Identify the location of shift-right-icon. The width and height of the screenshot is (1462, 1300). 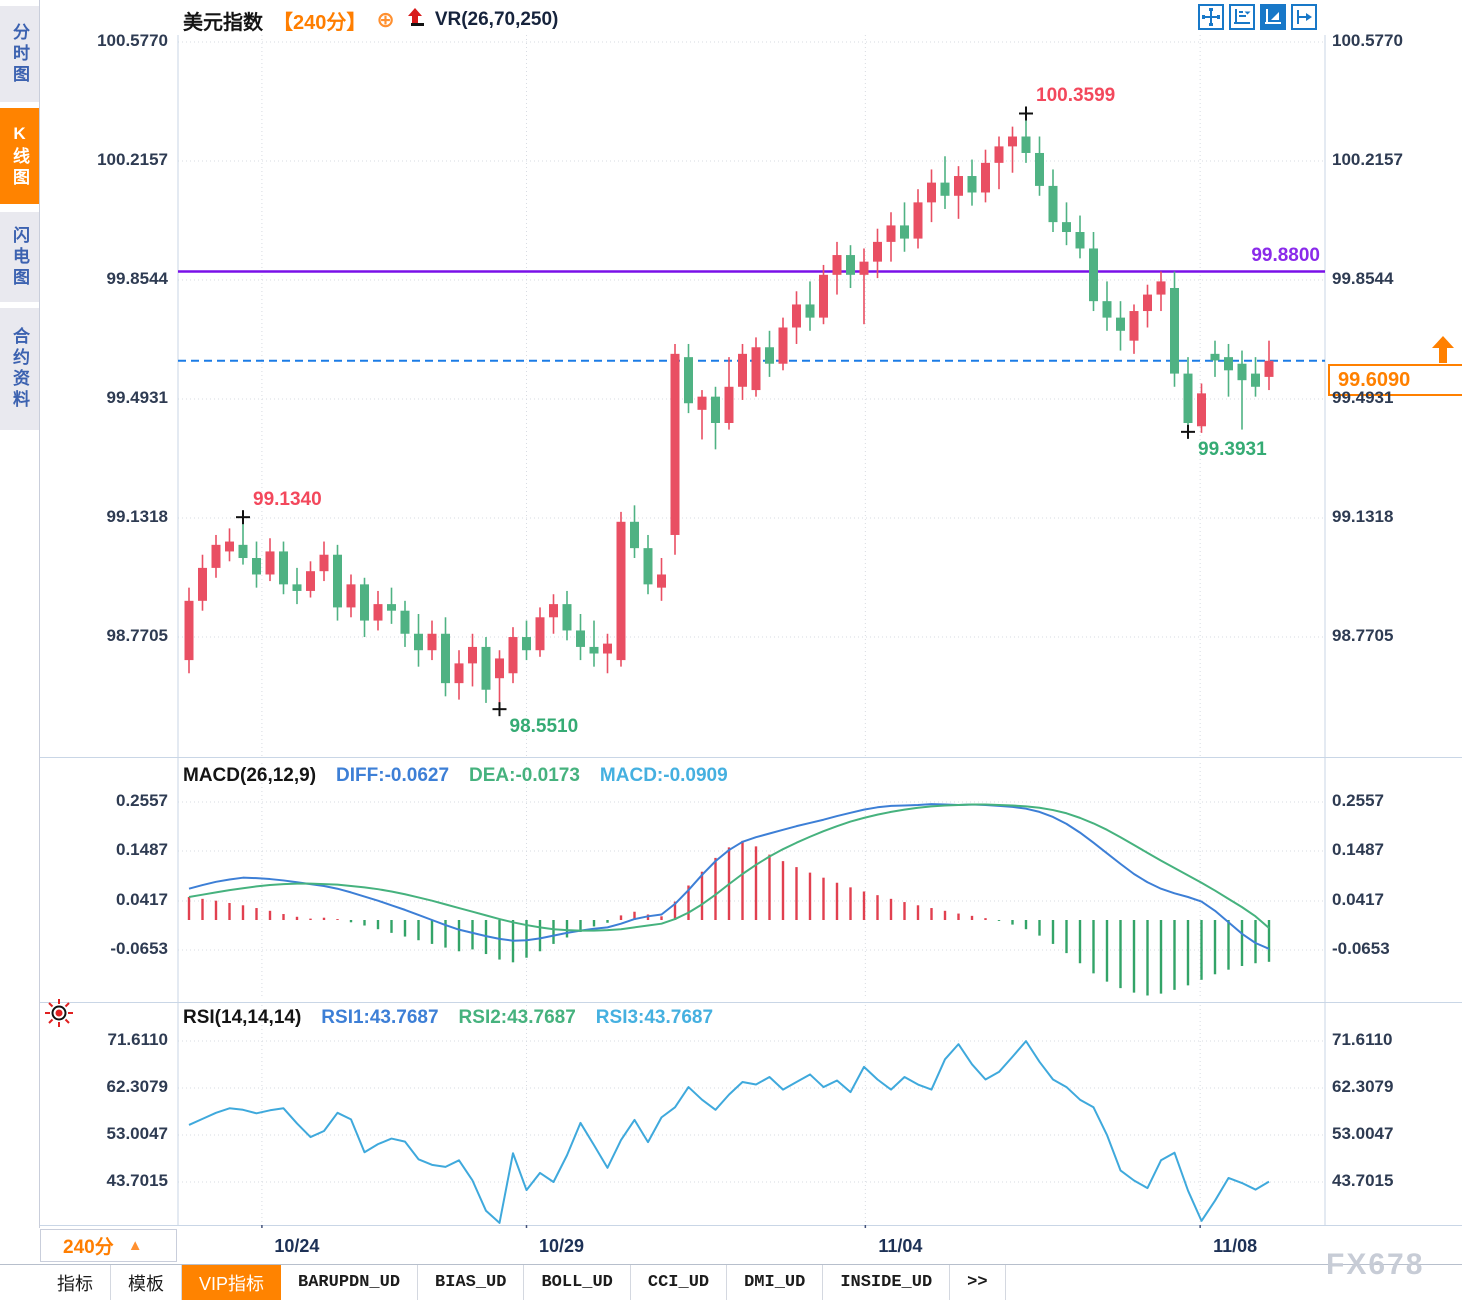
(1304, 17).